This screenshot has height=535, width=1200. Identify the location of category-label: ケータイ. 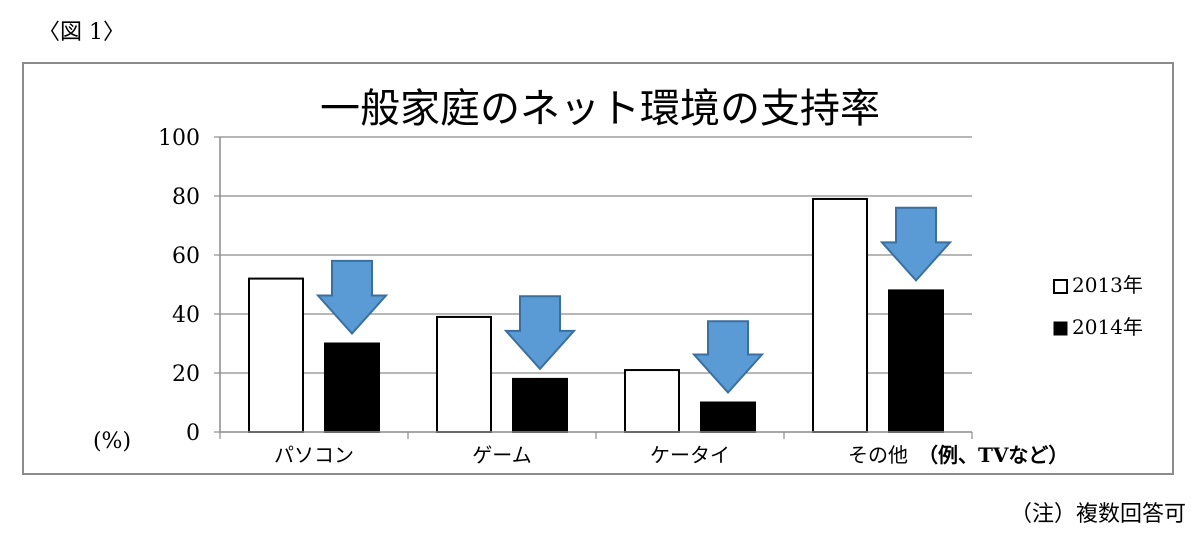
(690, 455).